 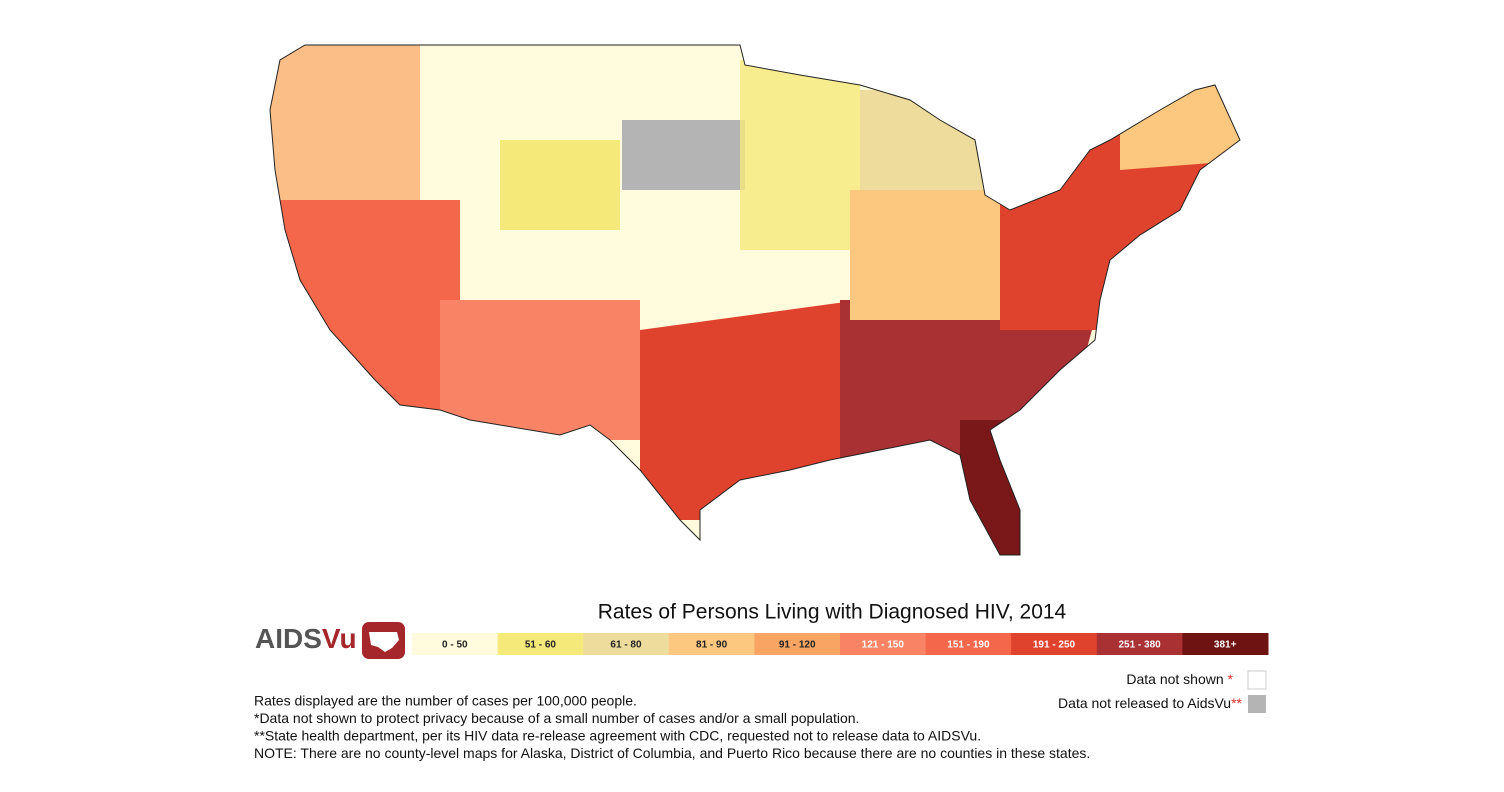 What do you see at coordinates (339, 638) in the screenshot?
I see `logo-part: Vu` at bounding box center [339, 638].